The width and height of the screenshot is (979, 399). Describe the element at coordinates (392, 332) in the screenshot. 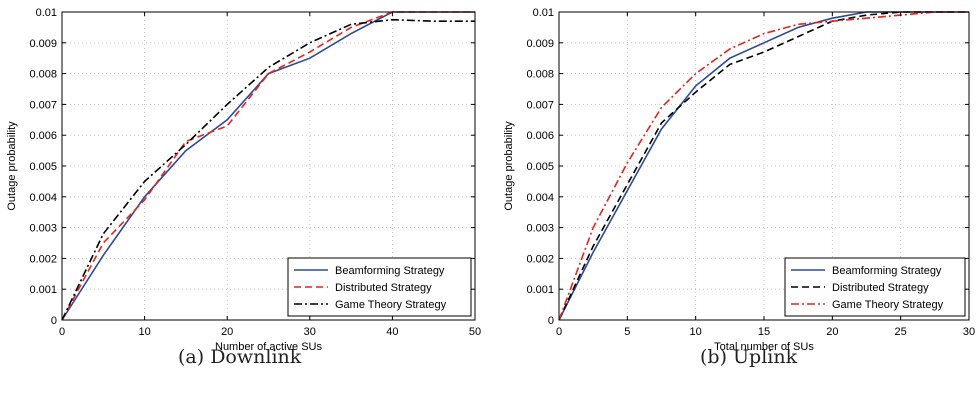

I see `x-tick-label: 40` at that location.